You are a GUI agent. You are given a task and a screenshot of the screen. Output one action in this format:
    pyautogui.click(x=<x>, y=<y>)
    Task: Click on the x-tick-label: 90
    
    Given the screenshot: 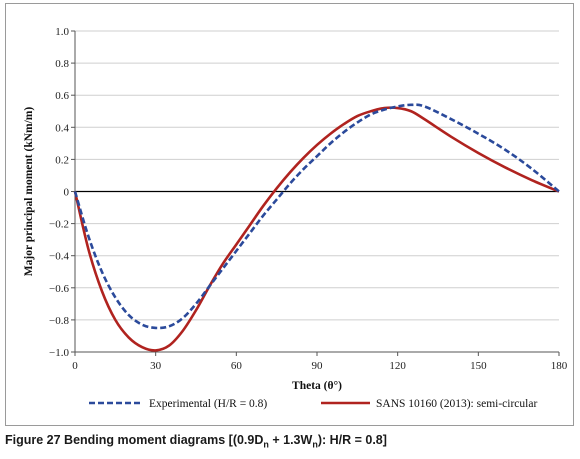 What is the action you would take?
    pyautogui.click(x=318, y=366)
    